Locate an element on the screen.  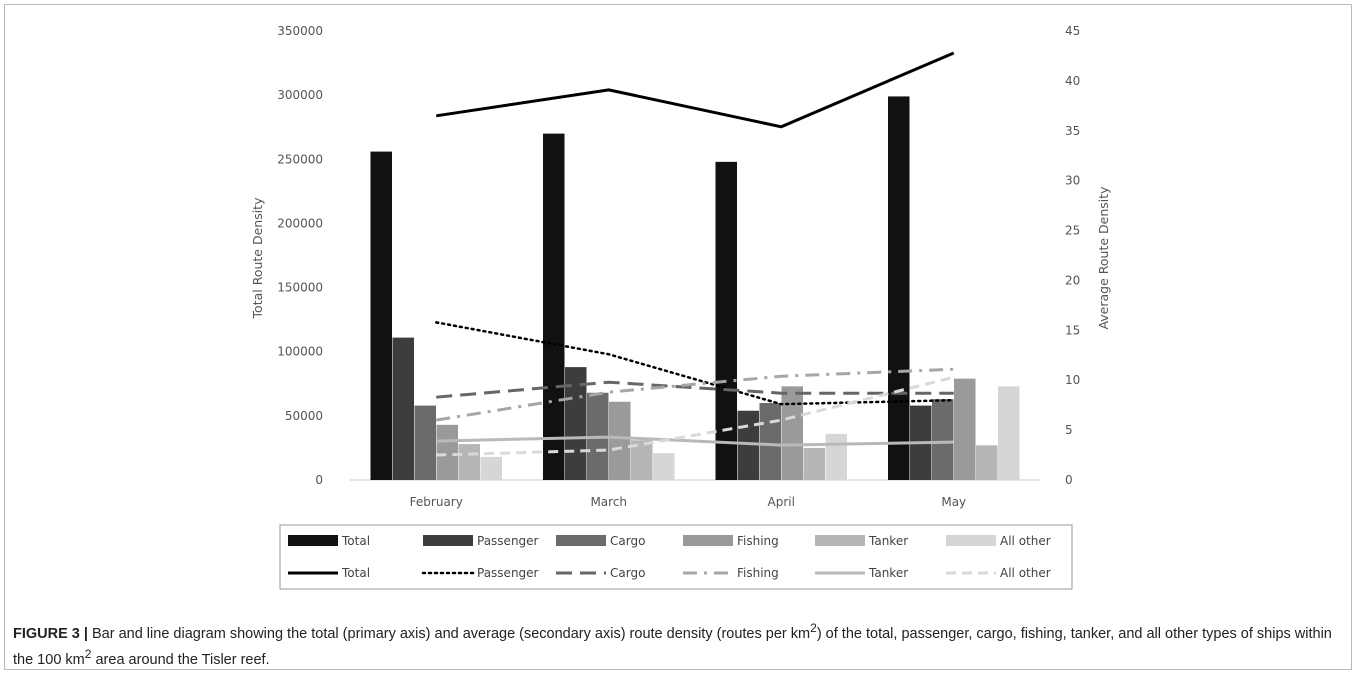
x-tick-label: May is located at coordinates (953, 502).